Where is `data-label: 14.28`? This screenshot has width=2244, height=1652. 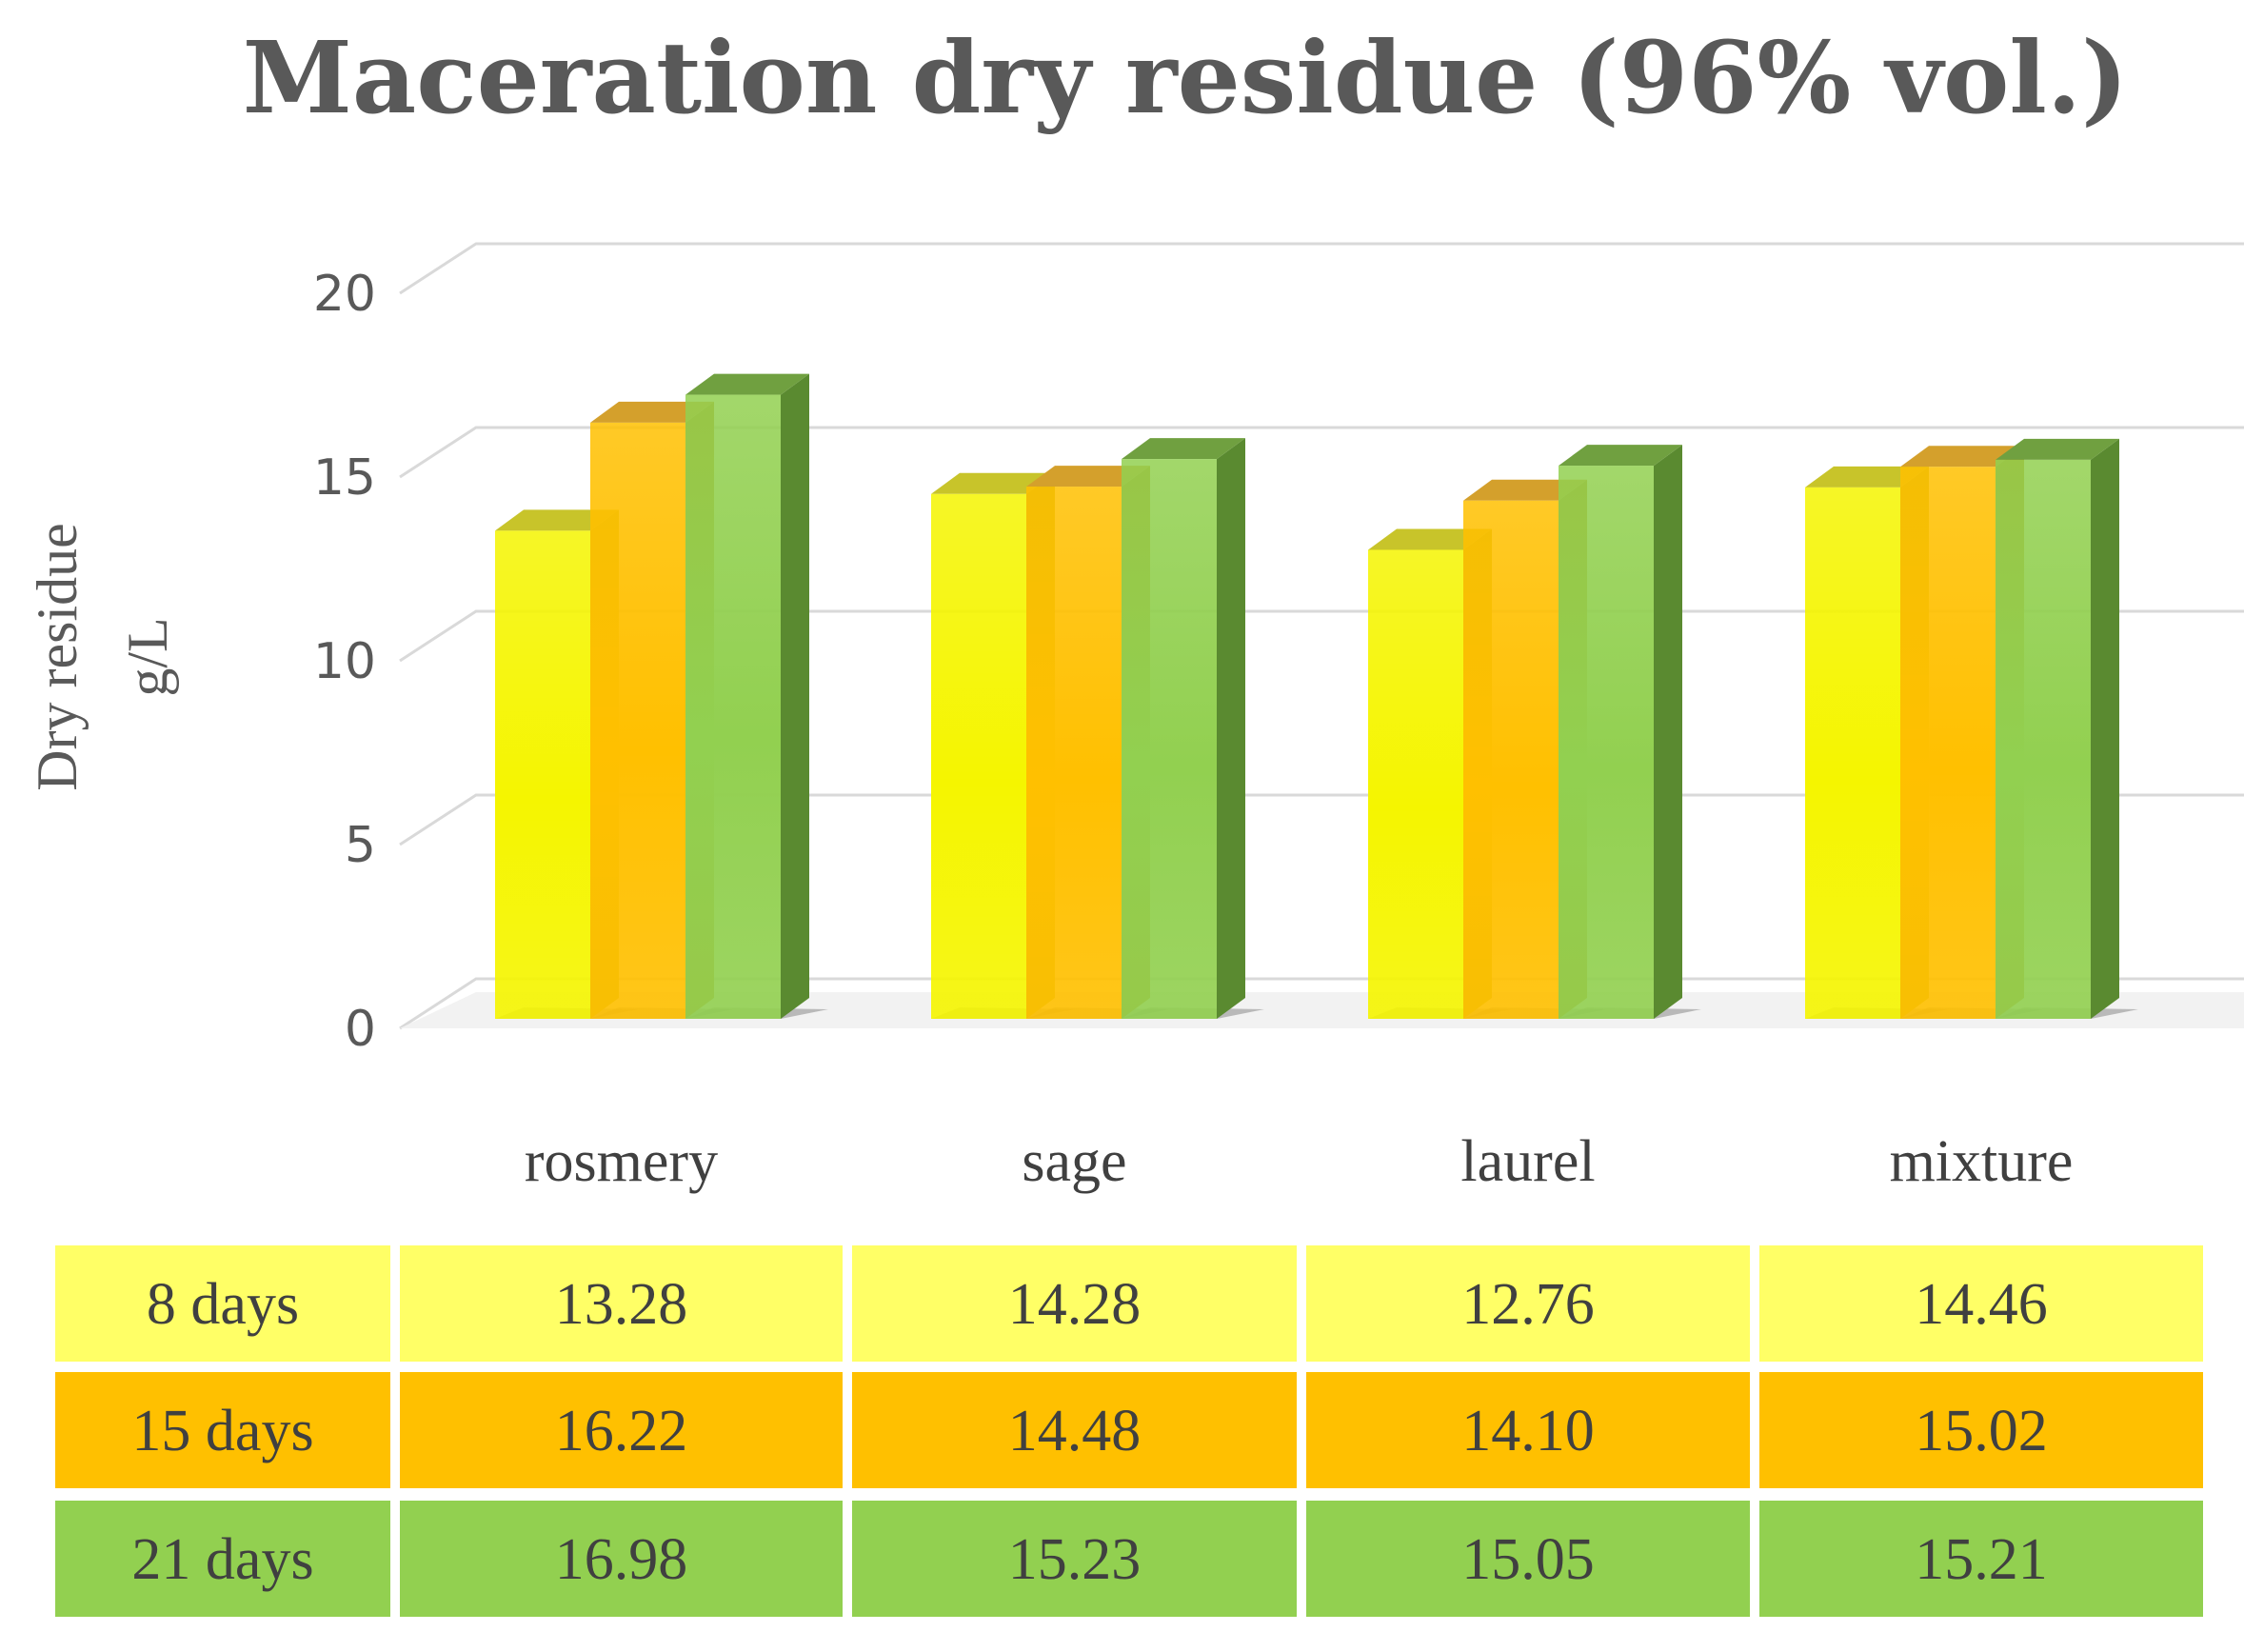 data-label: 14.28 is located at coordinates (1075, 1305).